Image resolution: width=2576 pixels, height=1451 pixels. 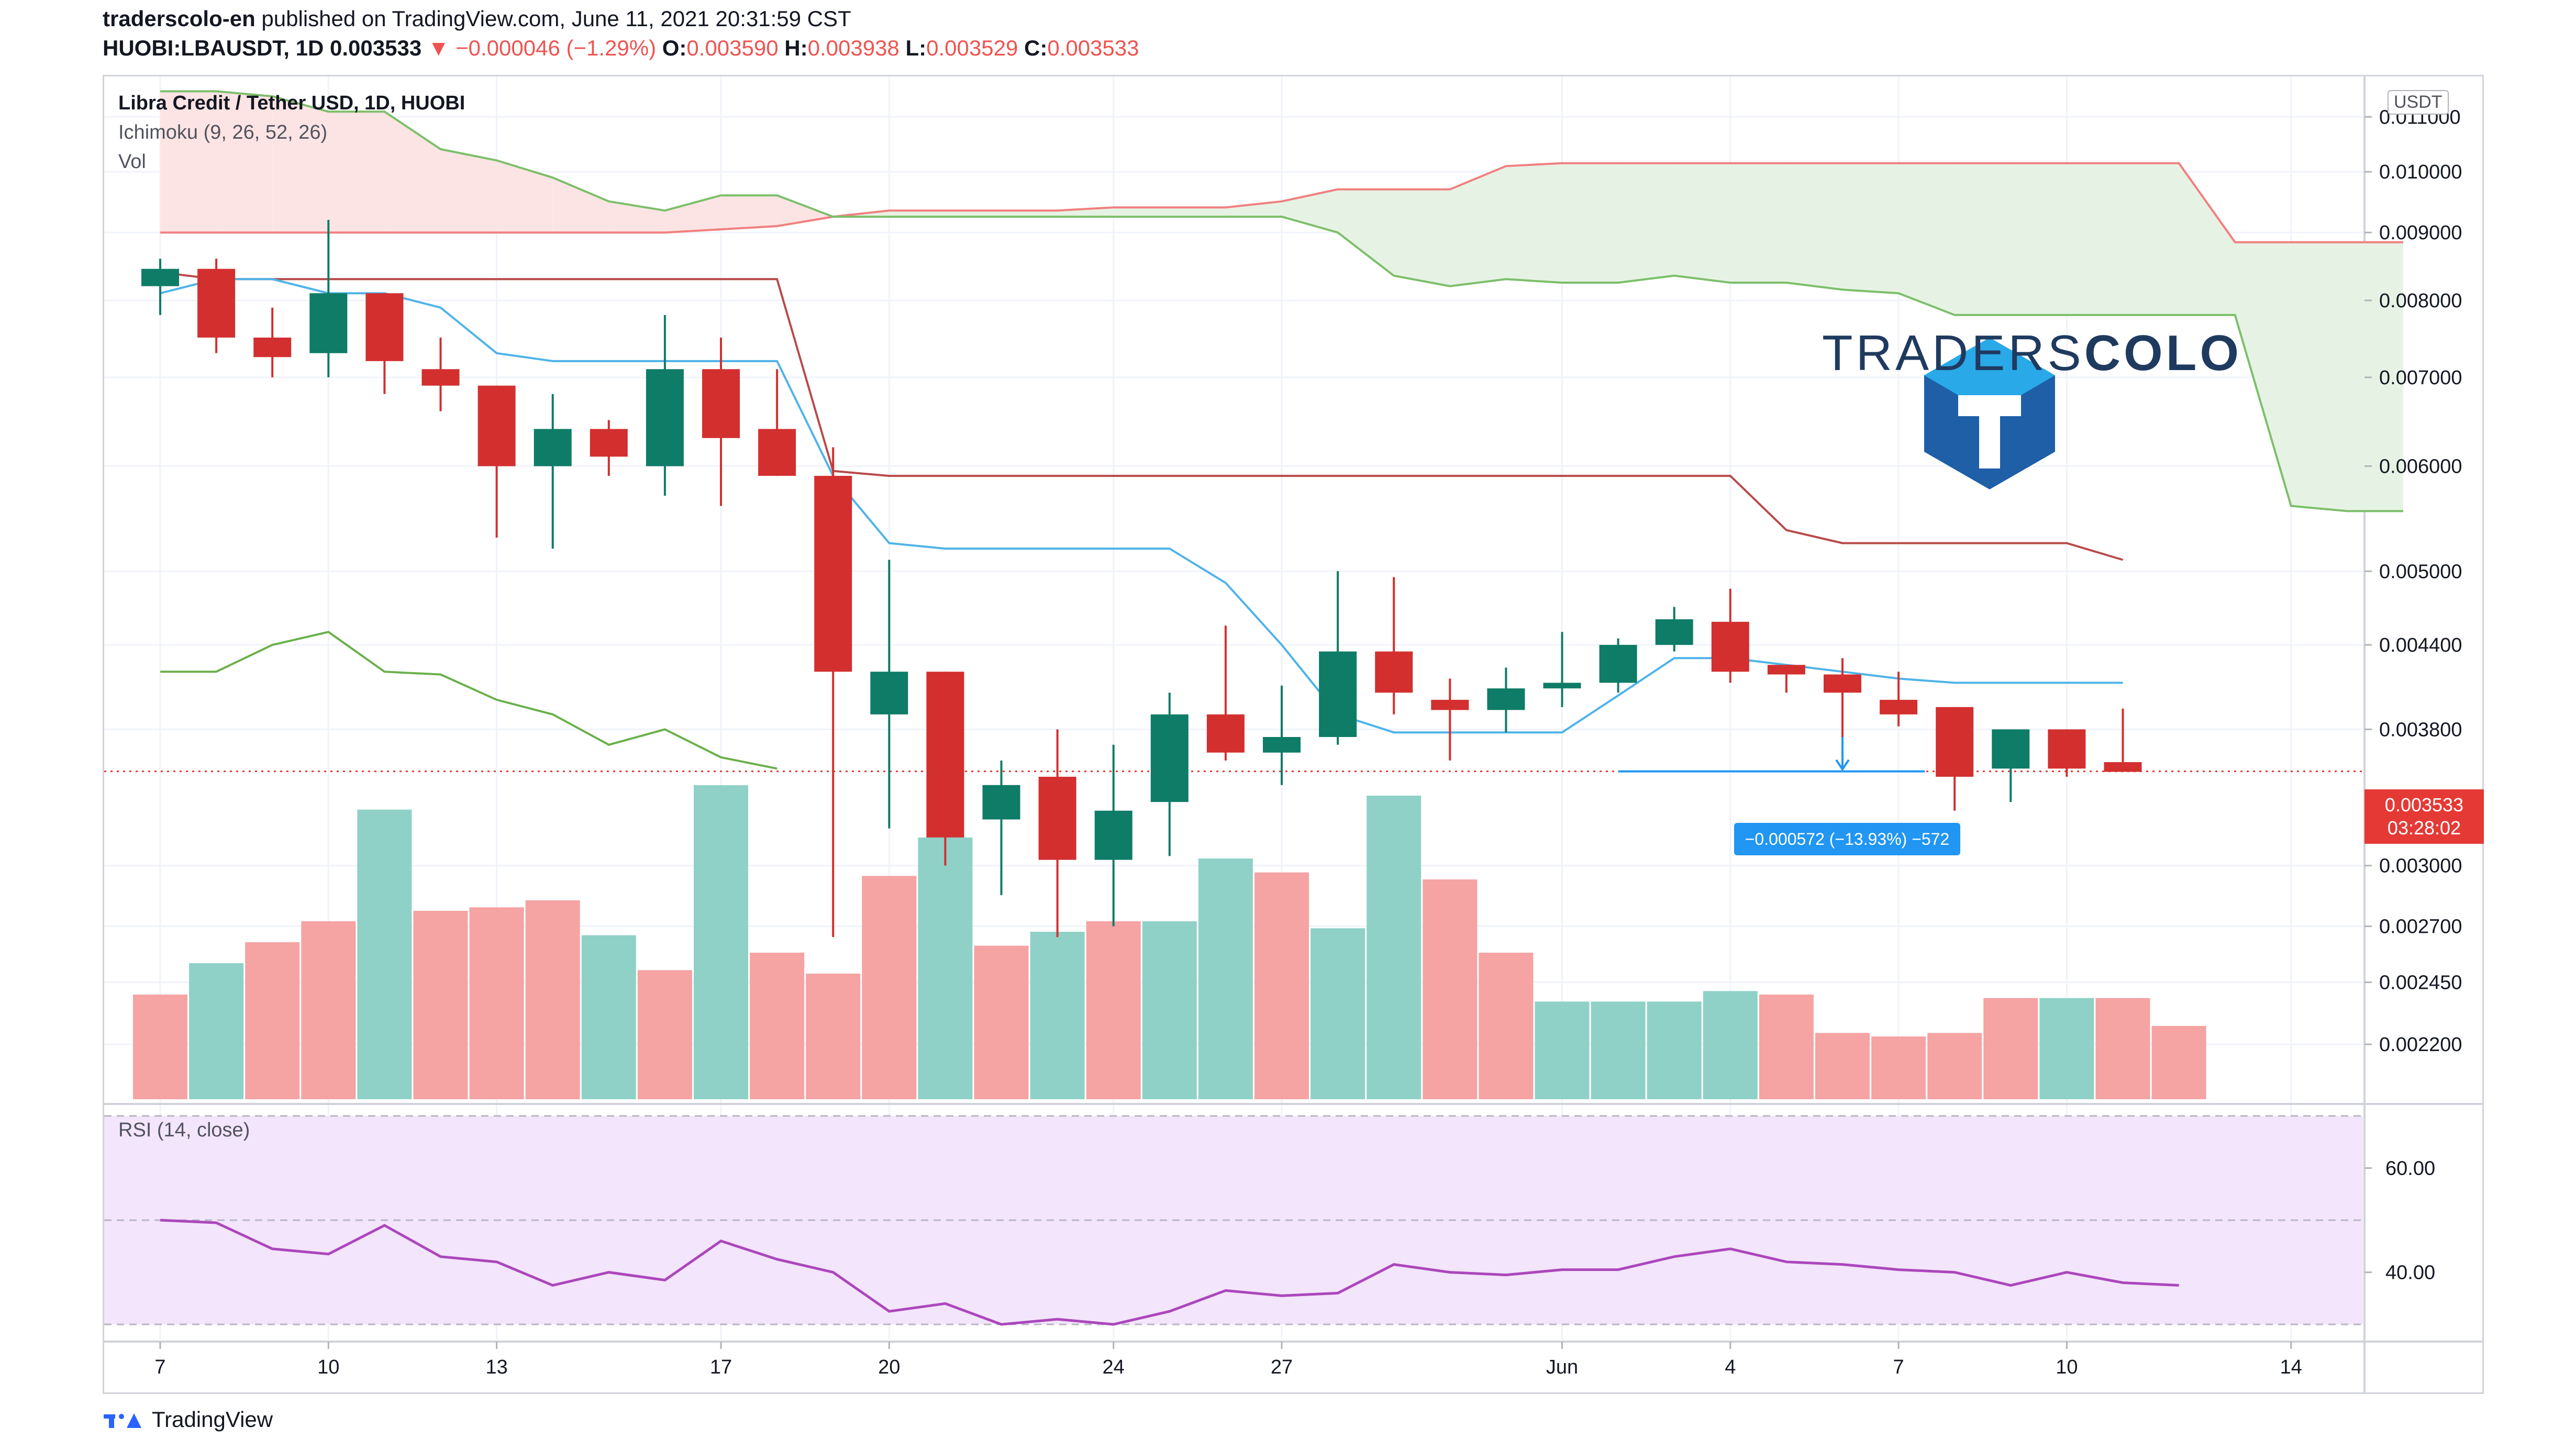 What do you see at coordinates (542, 48) in the screenshot?
I see `change-value: ▼ −0.000046 (−1.29%)` at bounding box center [542, 48].